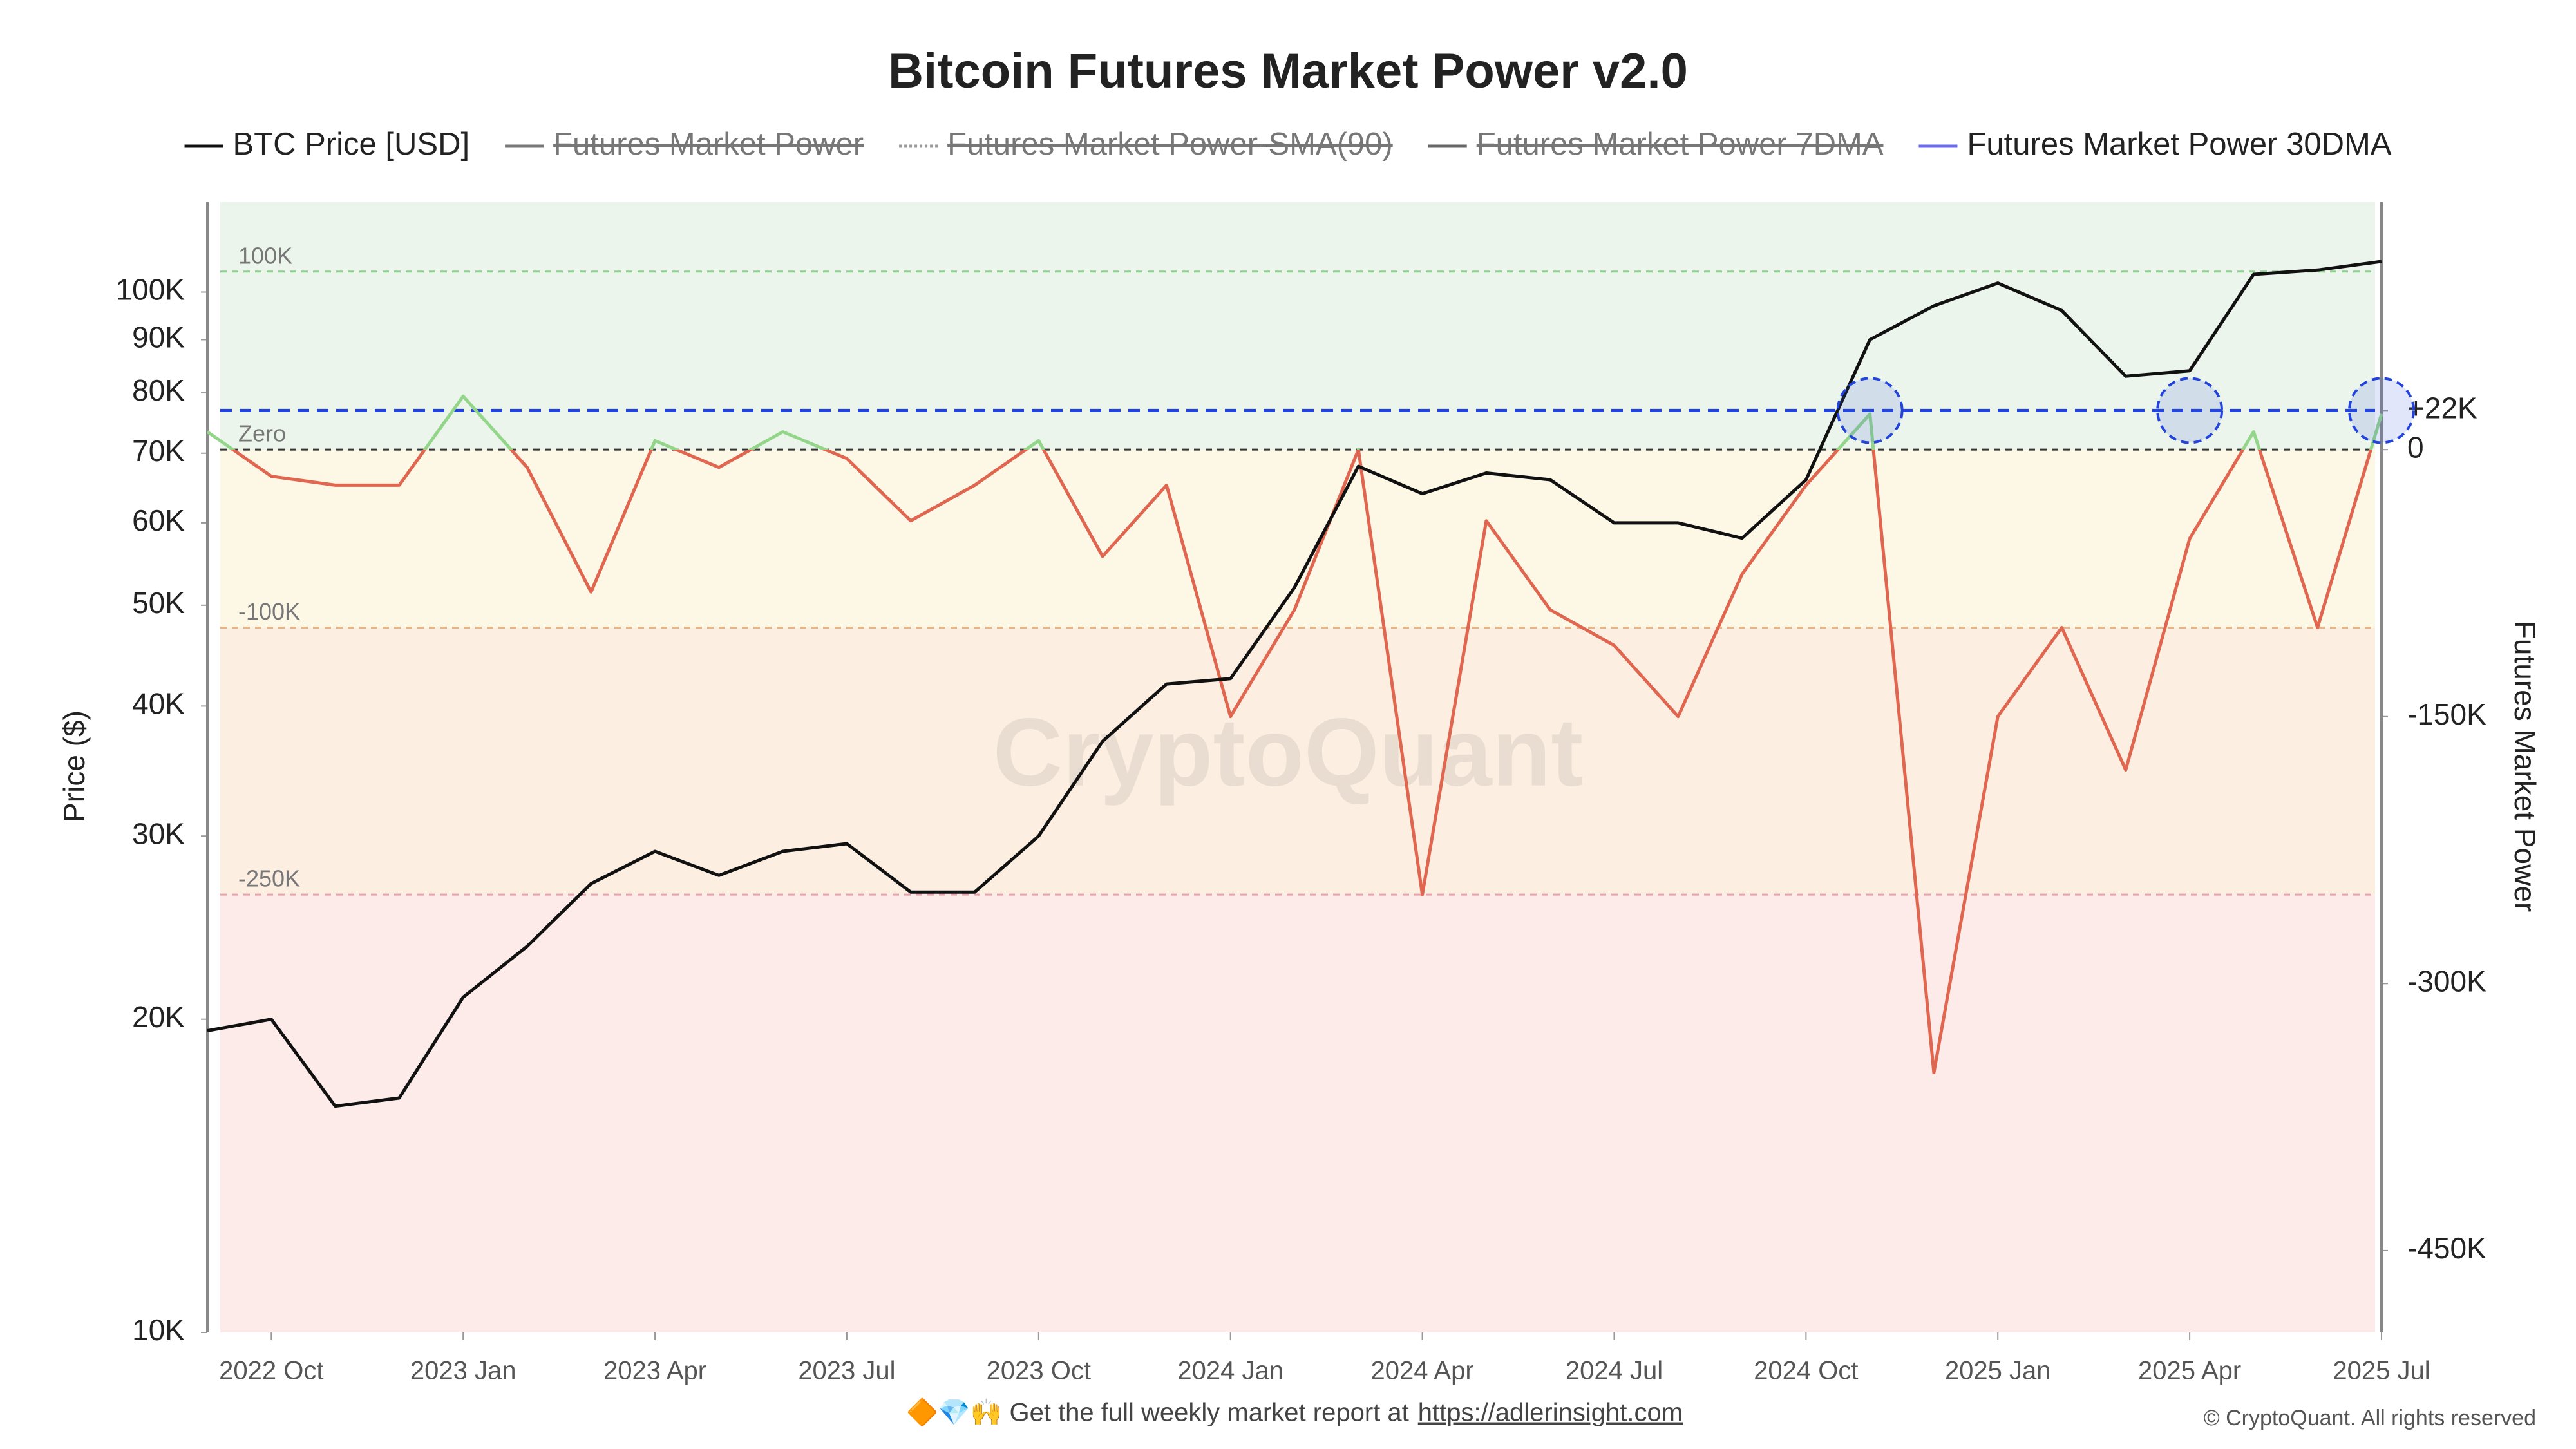 The width and height of the screenshot is (2576, 1449). What do you see at coordinates (159, 603) in the screenshot?
I see `y-tick-label: 50K` at bounding box center [159, 603].